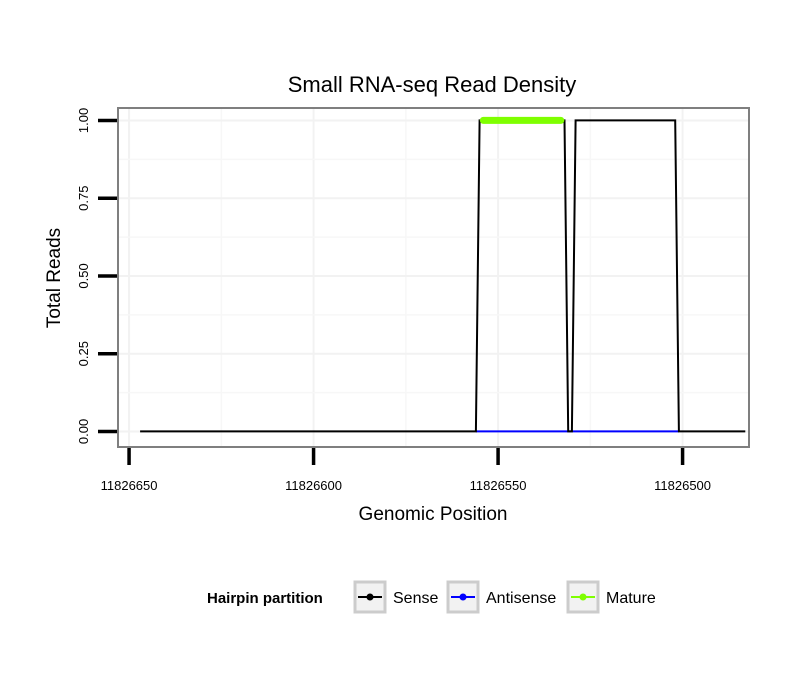 Image resolution: width=810 pixels, height=690 pixels. What do you see at coordinates (83, 198) in the screenshot?
I see `y-tick-label: 0.75` at bounding box center [83, 198].